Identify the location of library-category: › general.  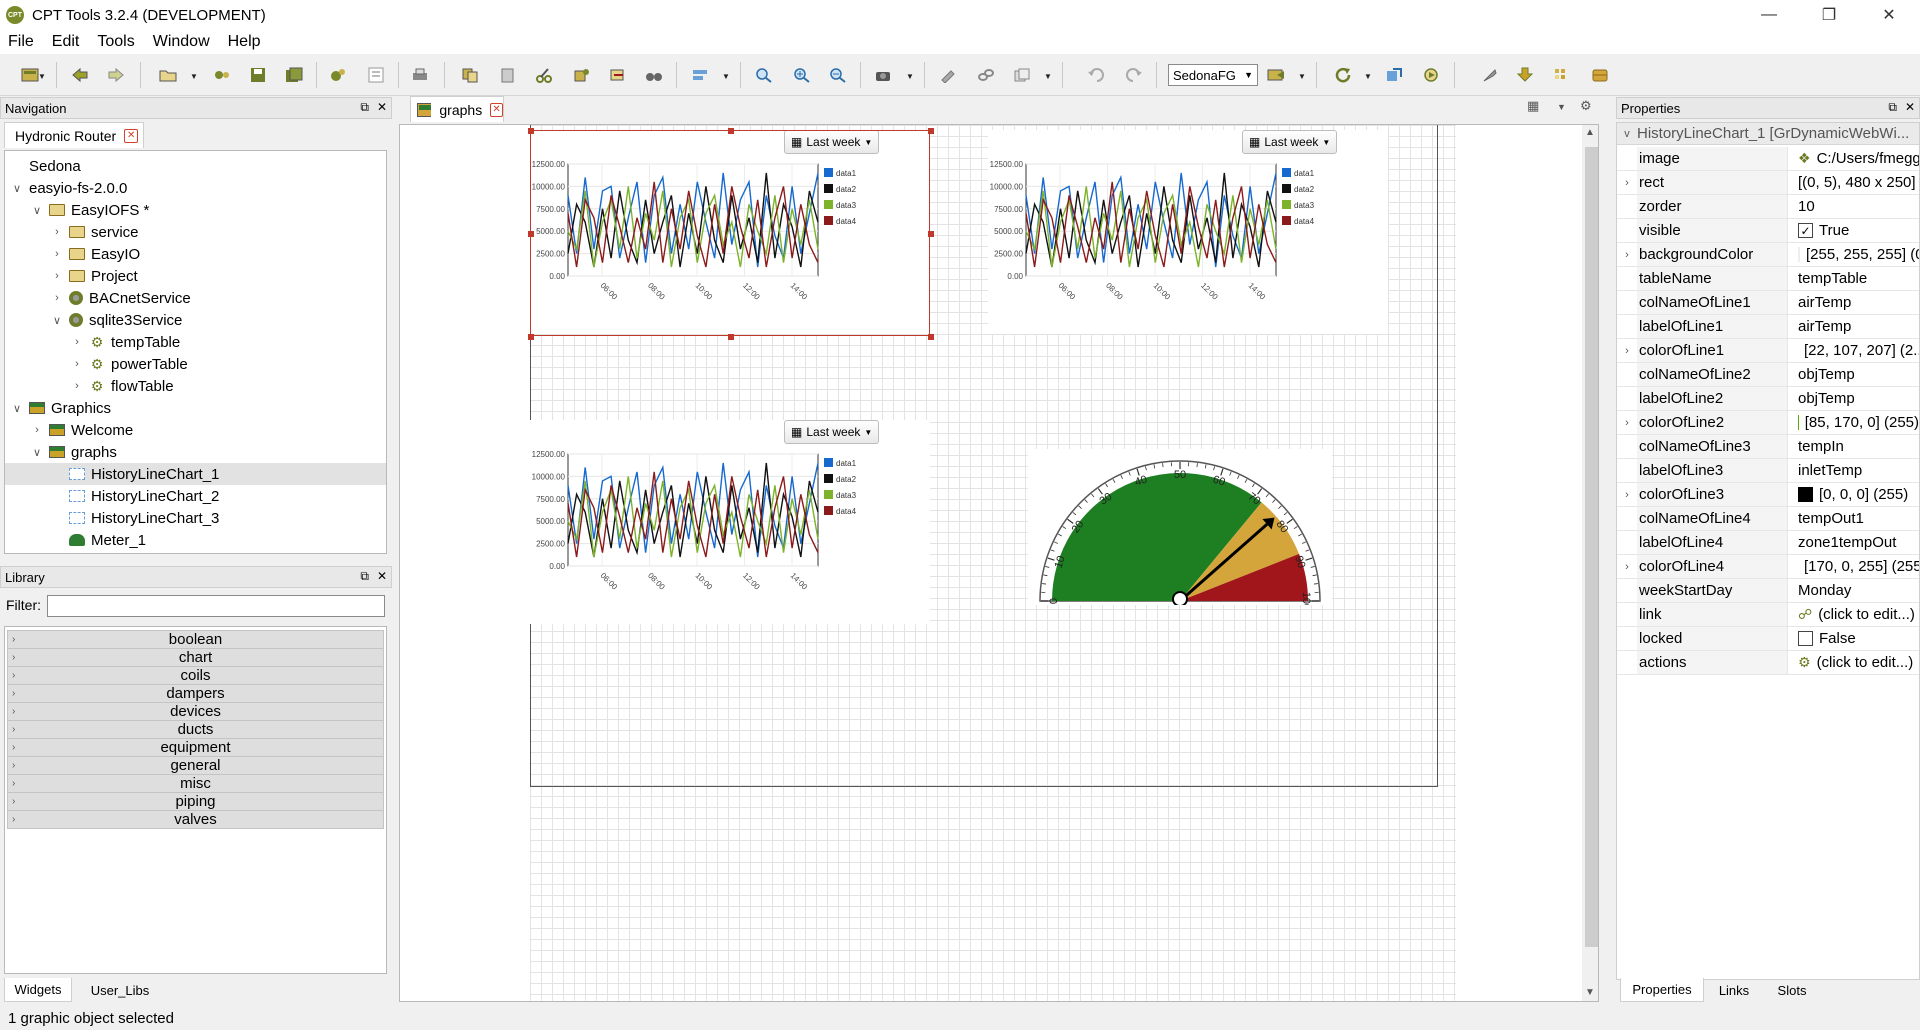
(195, 765).